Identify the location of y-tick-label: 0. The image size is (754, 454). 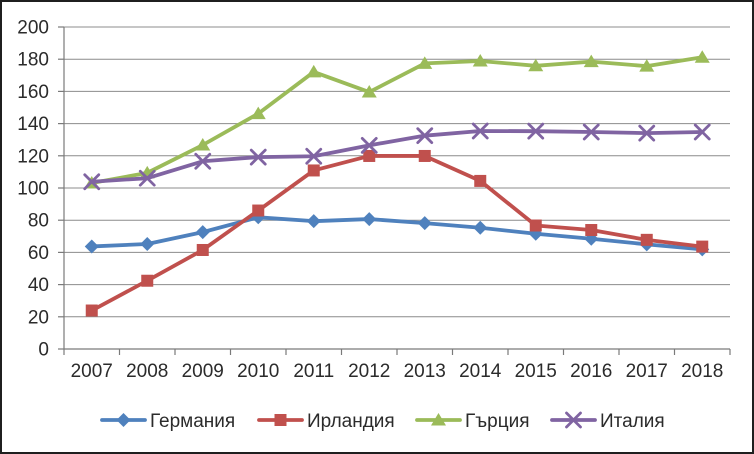
(43, 350).